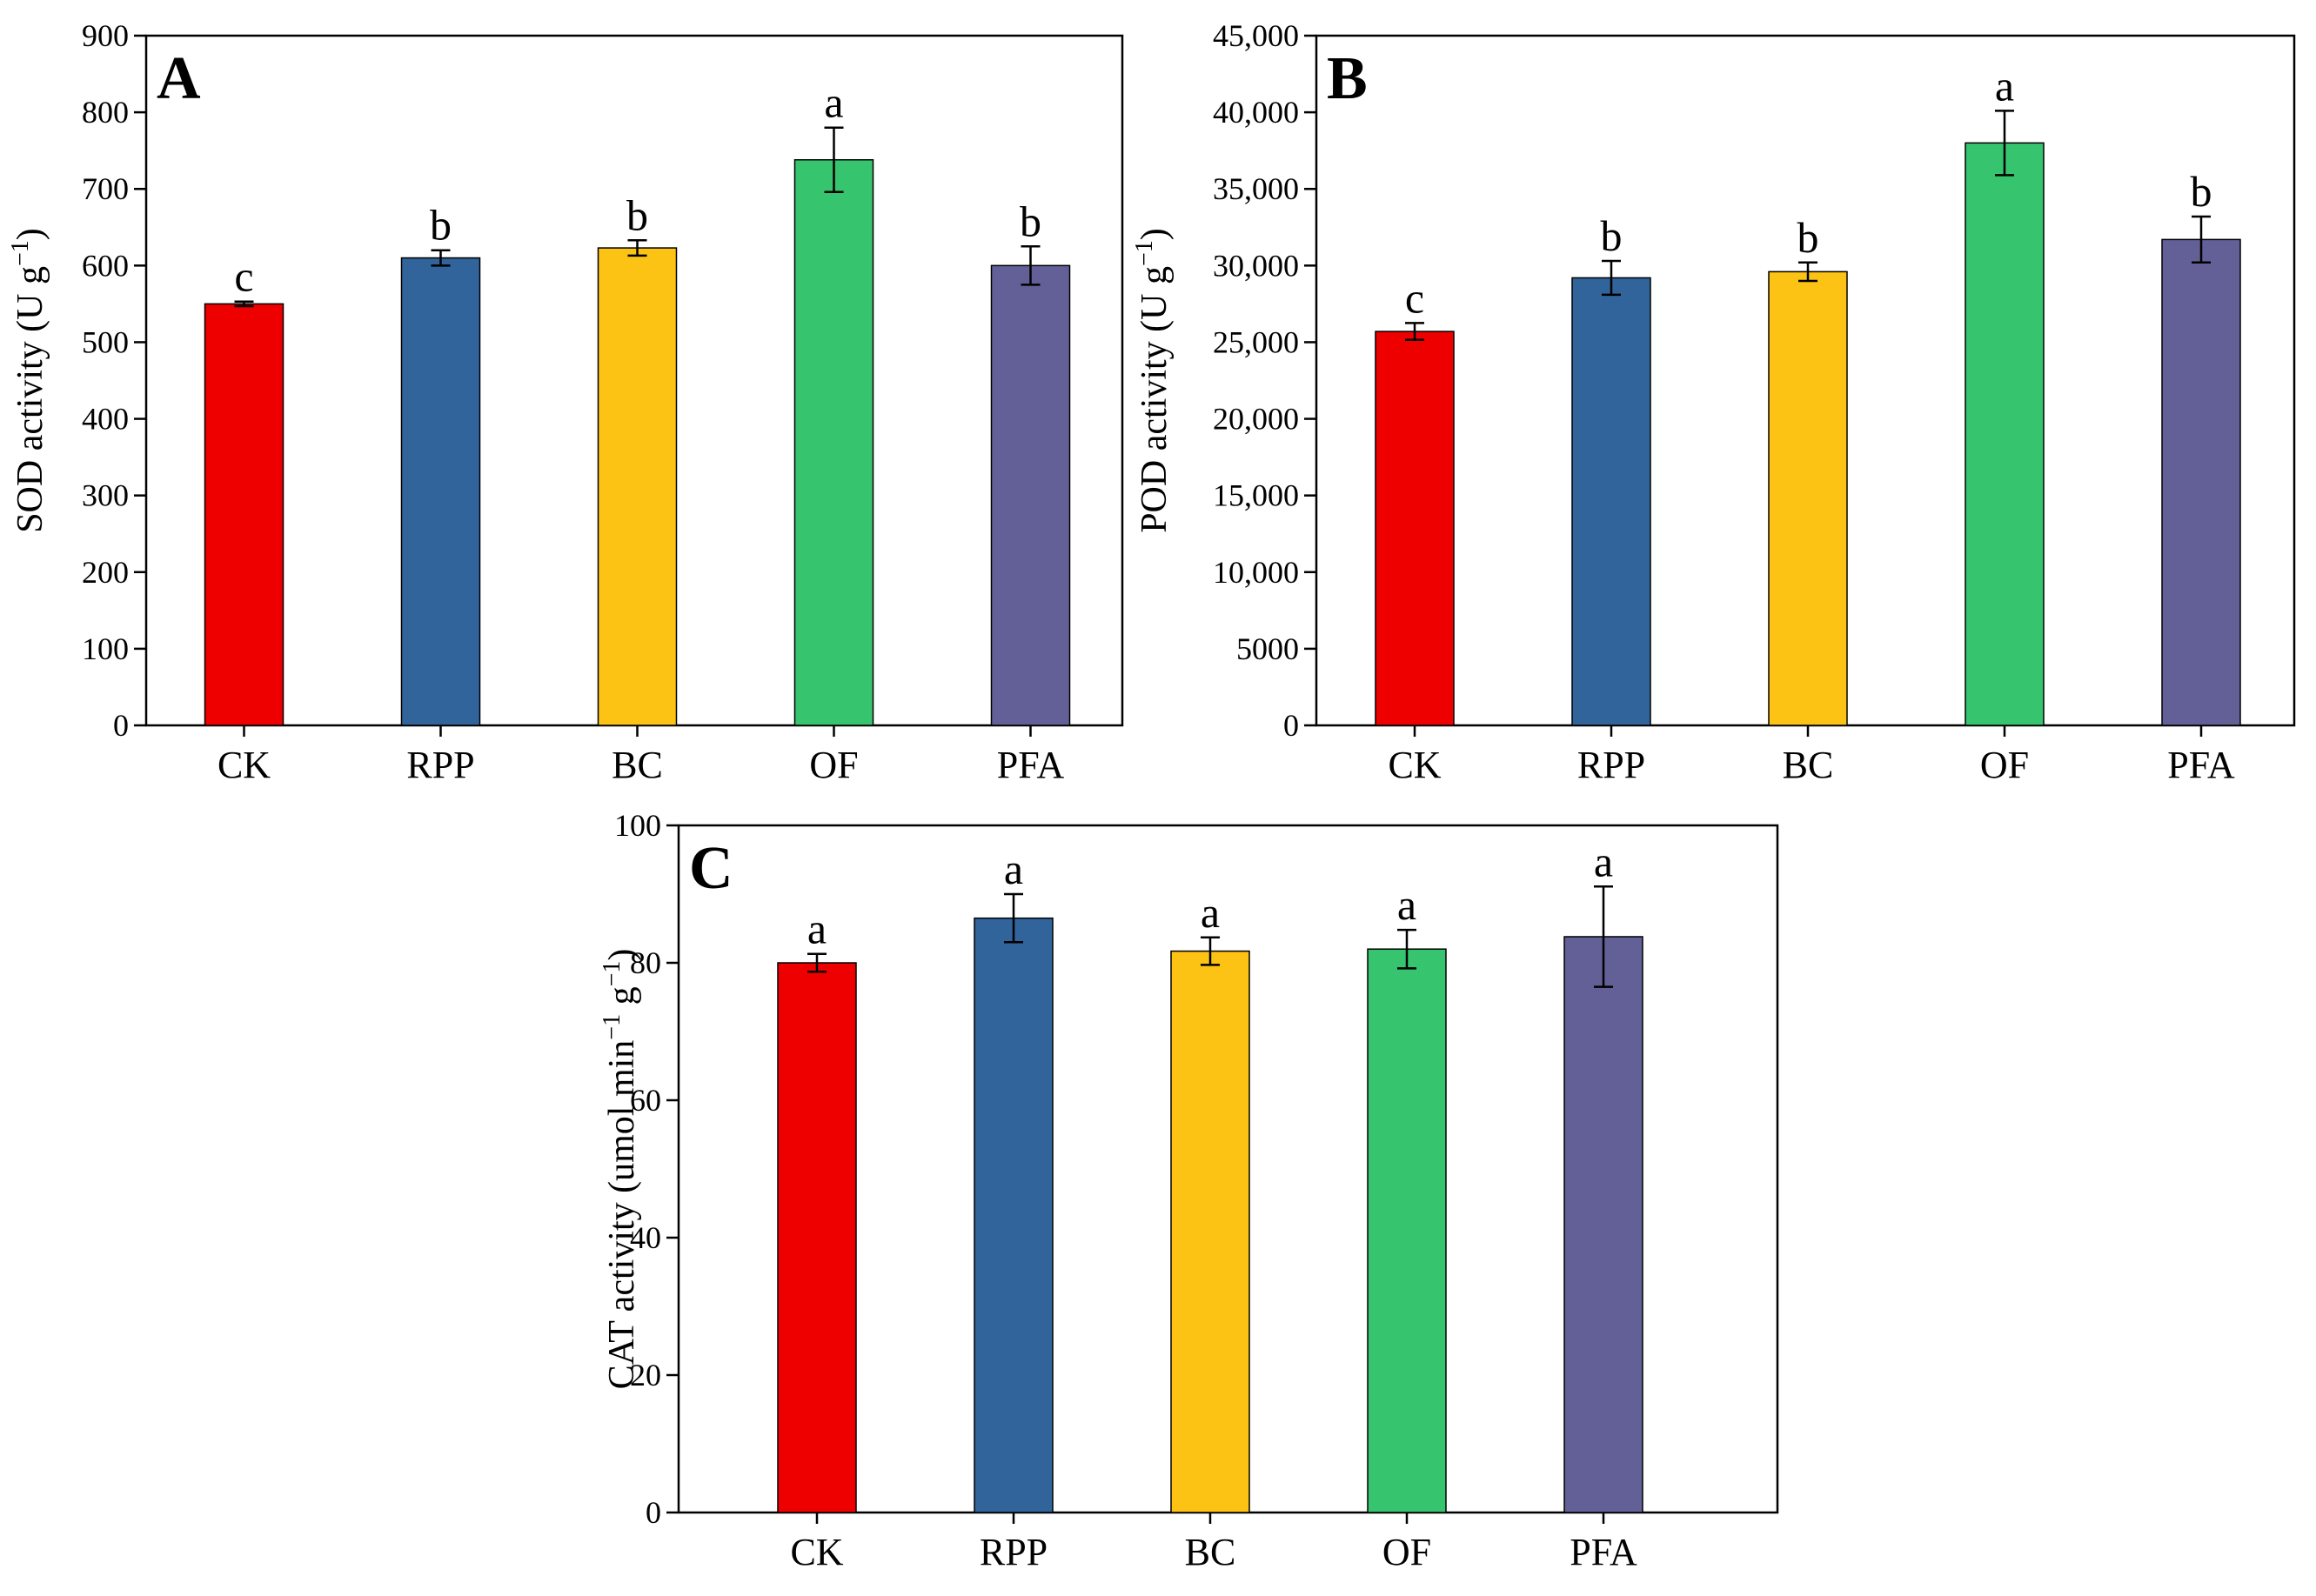 The width and height of the screenshot is (2316, 1596). Describe the element at coordinates (1256, 495) in the screenshot. I see `y-tick-label: 15,000` at that location.